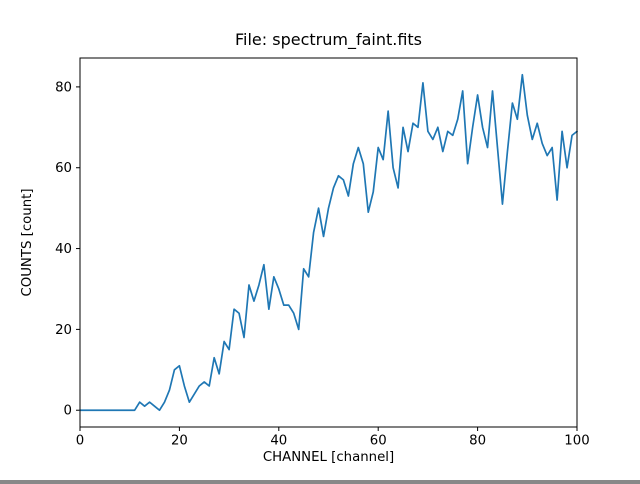 The height and width of the screenshot is (484, 640). Describe the element at coordinates (63, 168) in the screenshot. I see `y-tick-label: 60` at that location.